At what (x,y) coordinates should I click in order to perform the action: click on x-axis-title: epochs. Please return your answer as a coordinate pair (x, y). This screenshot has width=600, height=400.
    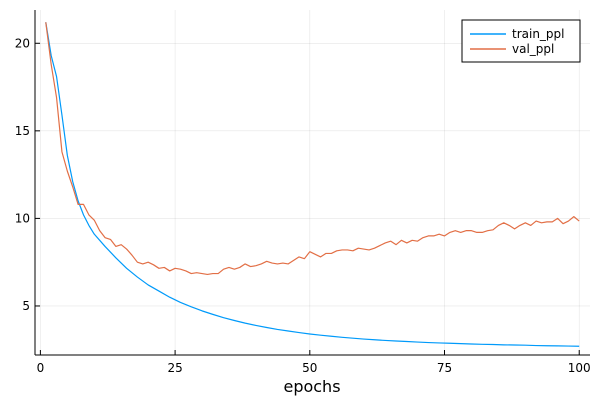
    Looking at the image, I should click on (311, 386).